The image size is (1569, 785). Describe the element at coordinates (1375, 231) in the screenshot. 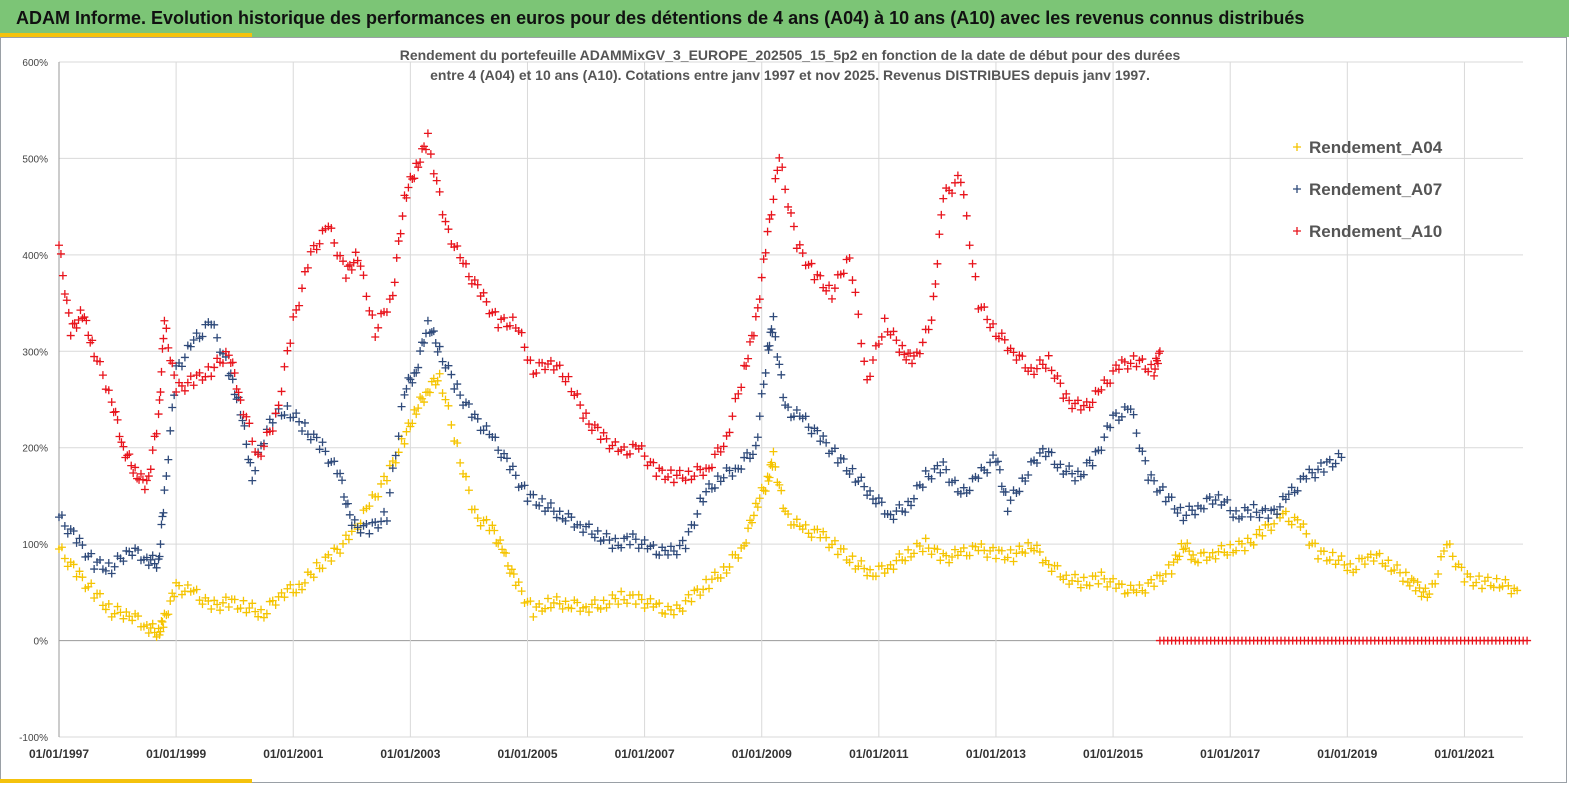

I see `legend-label: Rendement_A10` at that location.